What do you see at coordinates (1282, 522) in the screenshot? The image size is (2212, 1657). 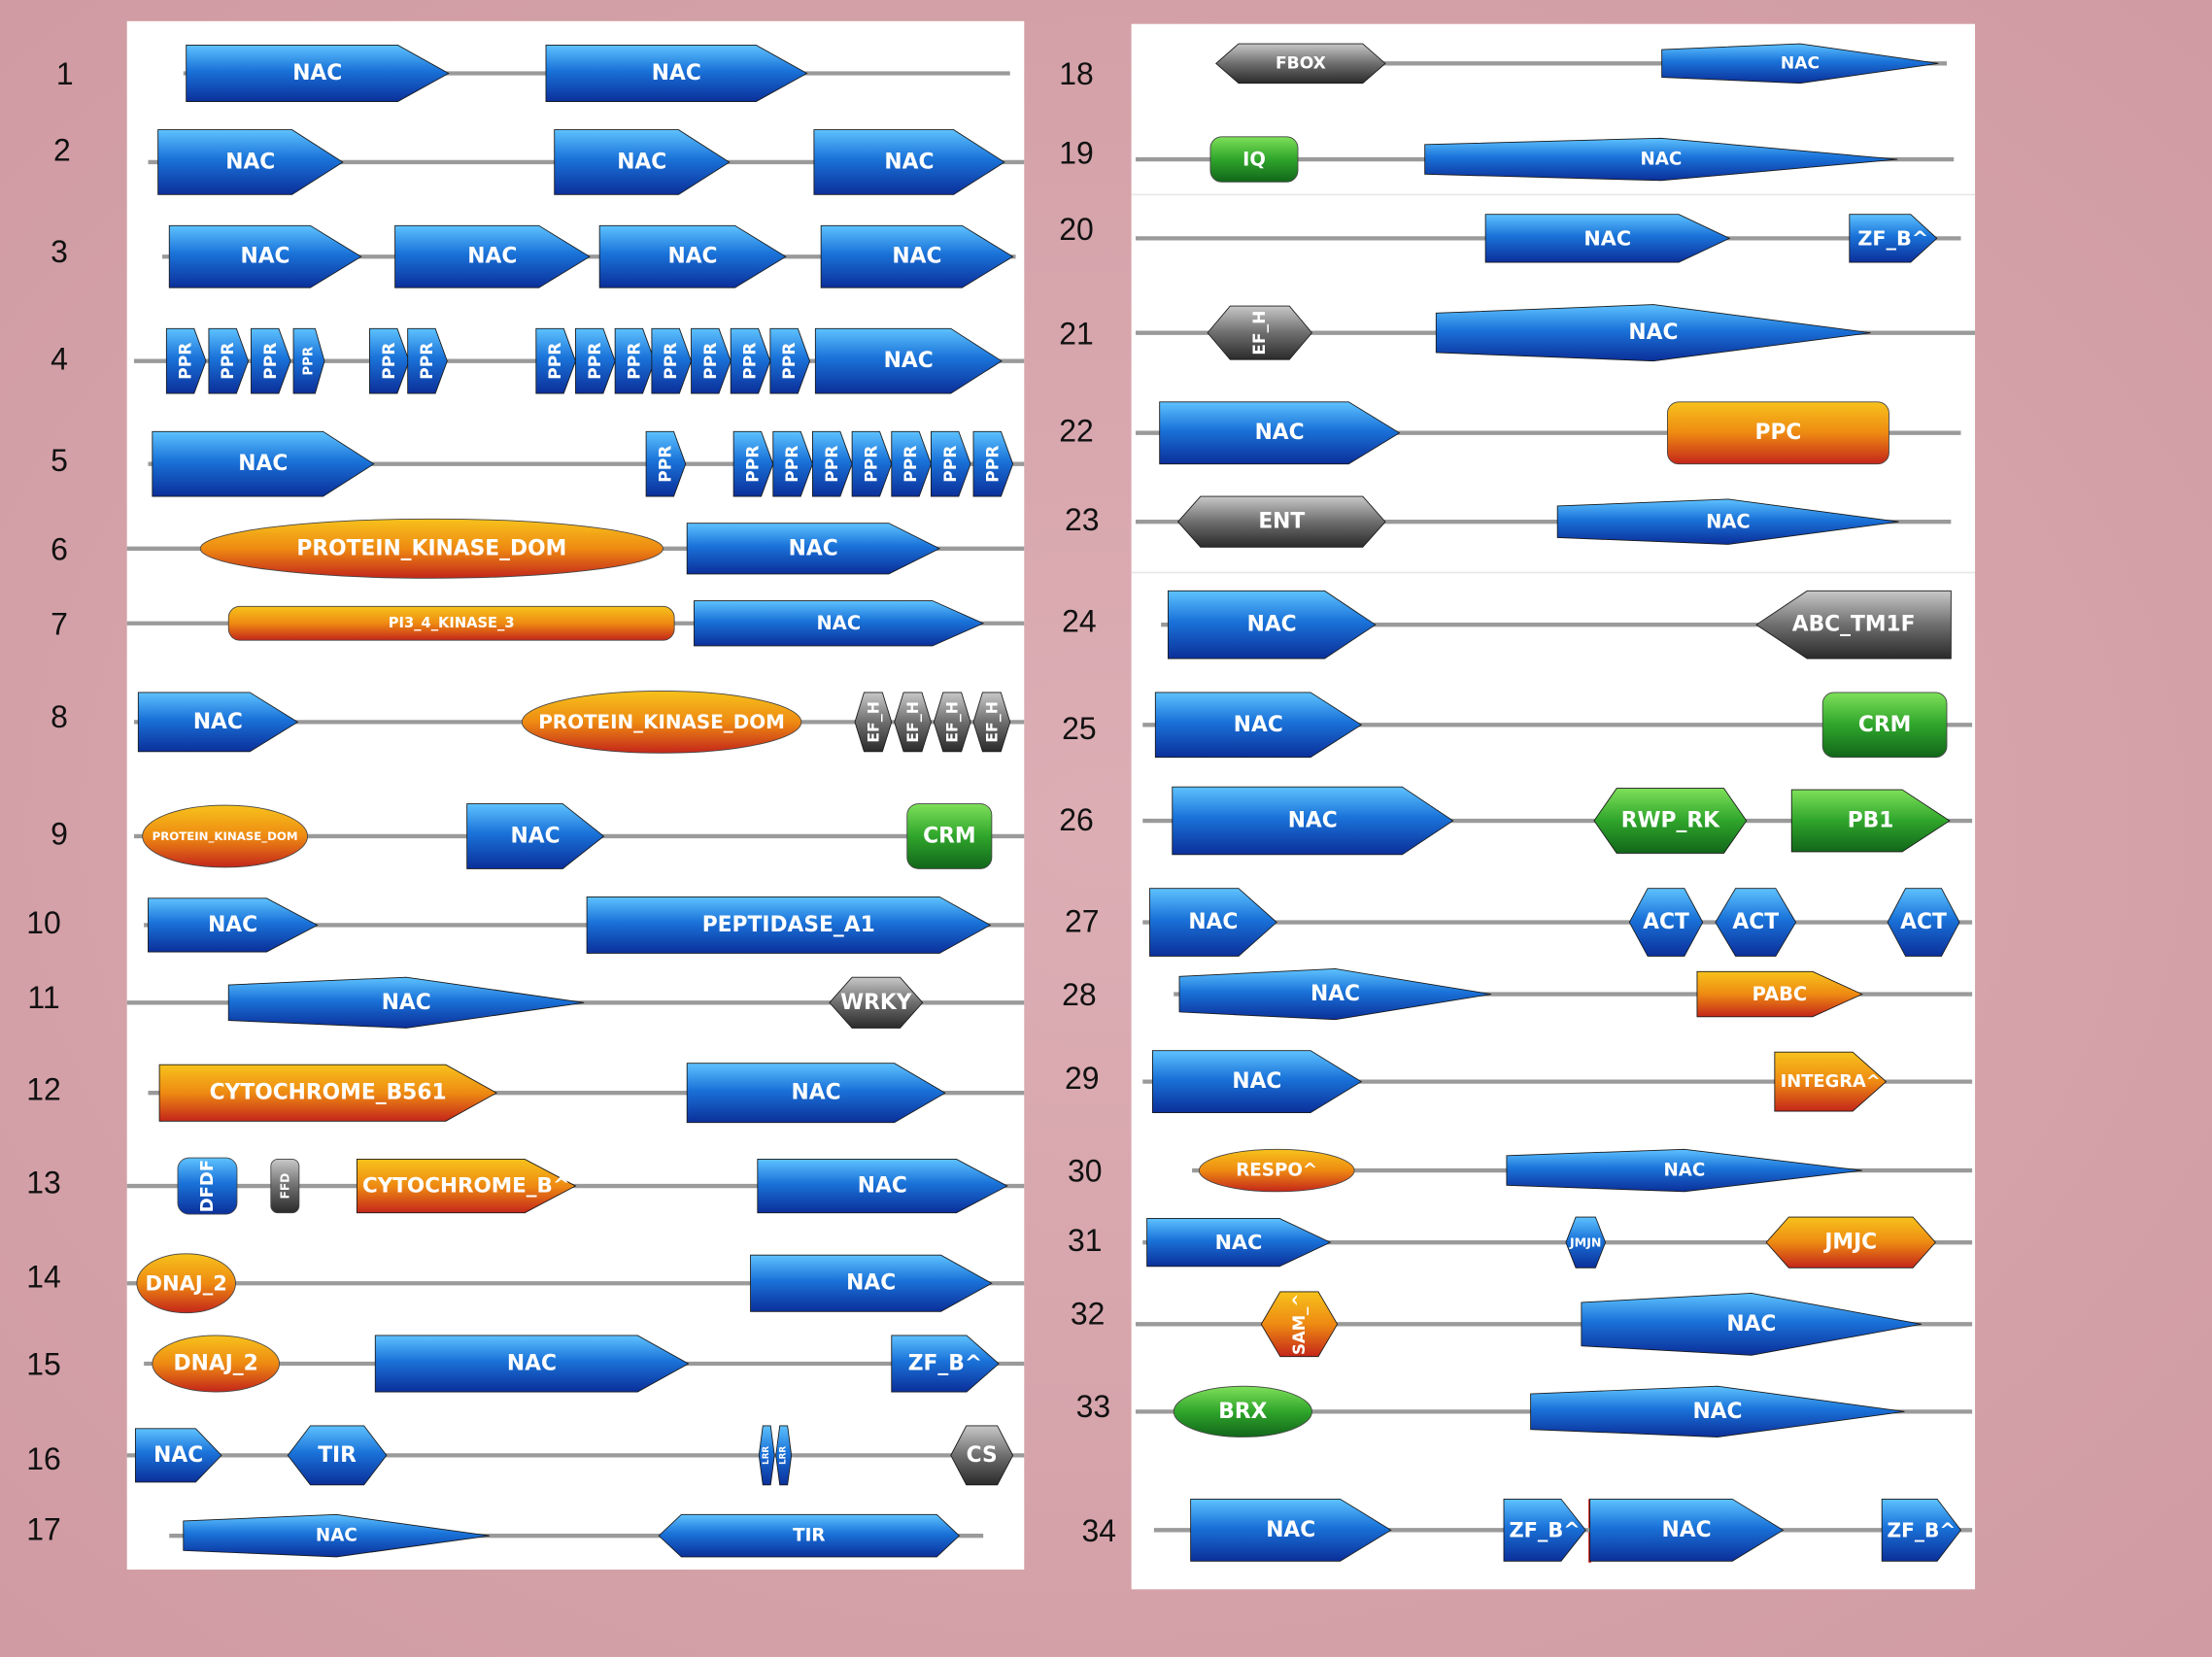 I see `domain-label: ENT` at bounding box center [1282, 522].